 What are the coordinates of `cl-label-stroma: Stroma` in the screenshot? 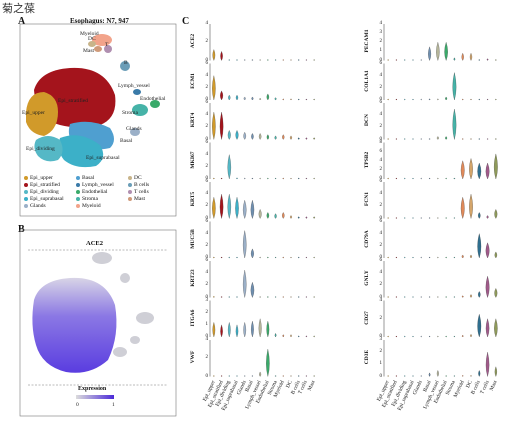 It's located at (130, 113).